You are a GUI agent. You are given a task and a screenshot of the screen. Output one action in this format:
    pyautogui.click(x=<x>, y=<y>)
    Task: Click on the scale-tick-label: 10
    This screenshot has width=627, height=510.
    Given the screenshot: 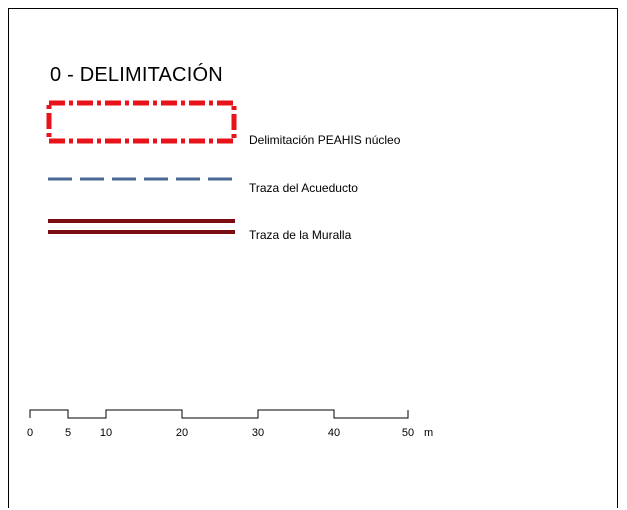 What is the action you would take?
    pyautogui.click(x=106, y=433)
    